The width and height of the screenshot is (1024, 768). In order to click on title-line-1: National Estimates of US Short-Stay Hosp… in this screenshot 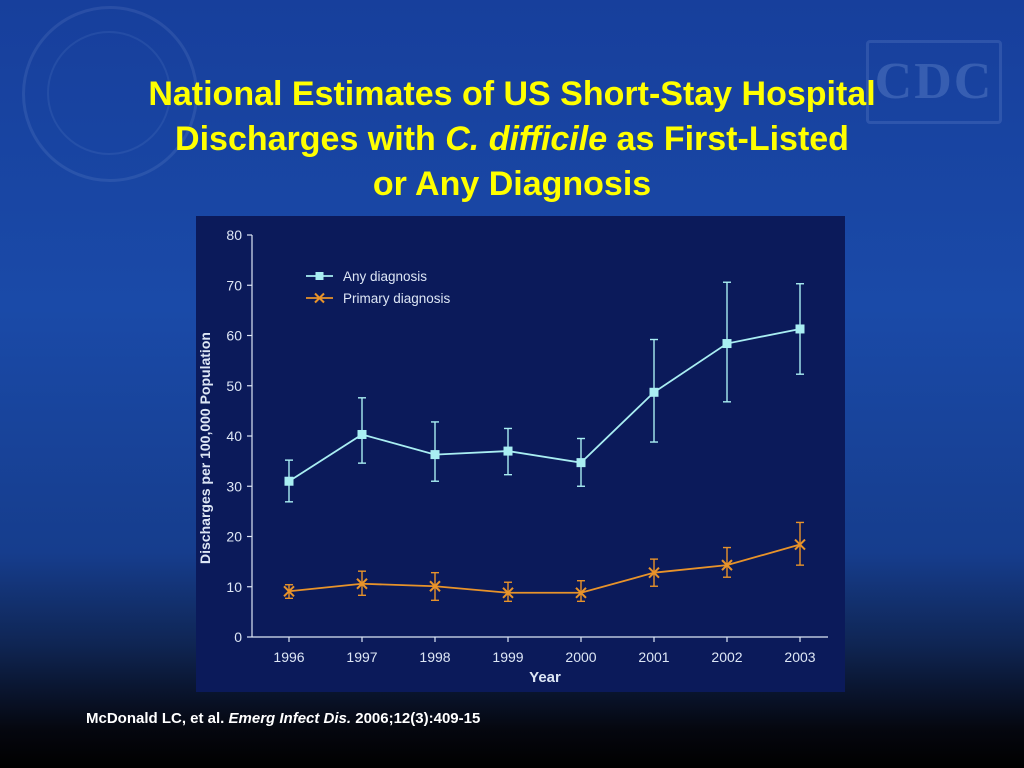, I will do `click(512, 94)`.